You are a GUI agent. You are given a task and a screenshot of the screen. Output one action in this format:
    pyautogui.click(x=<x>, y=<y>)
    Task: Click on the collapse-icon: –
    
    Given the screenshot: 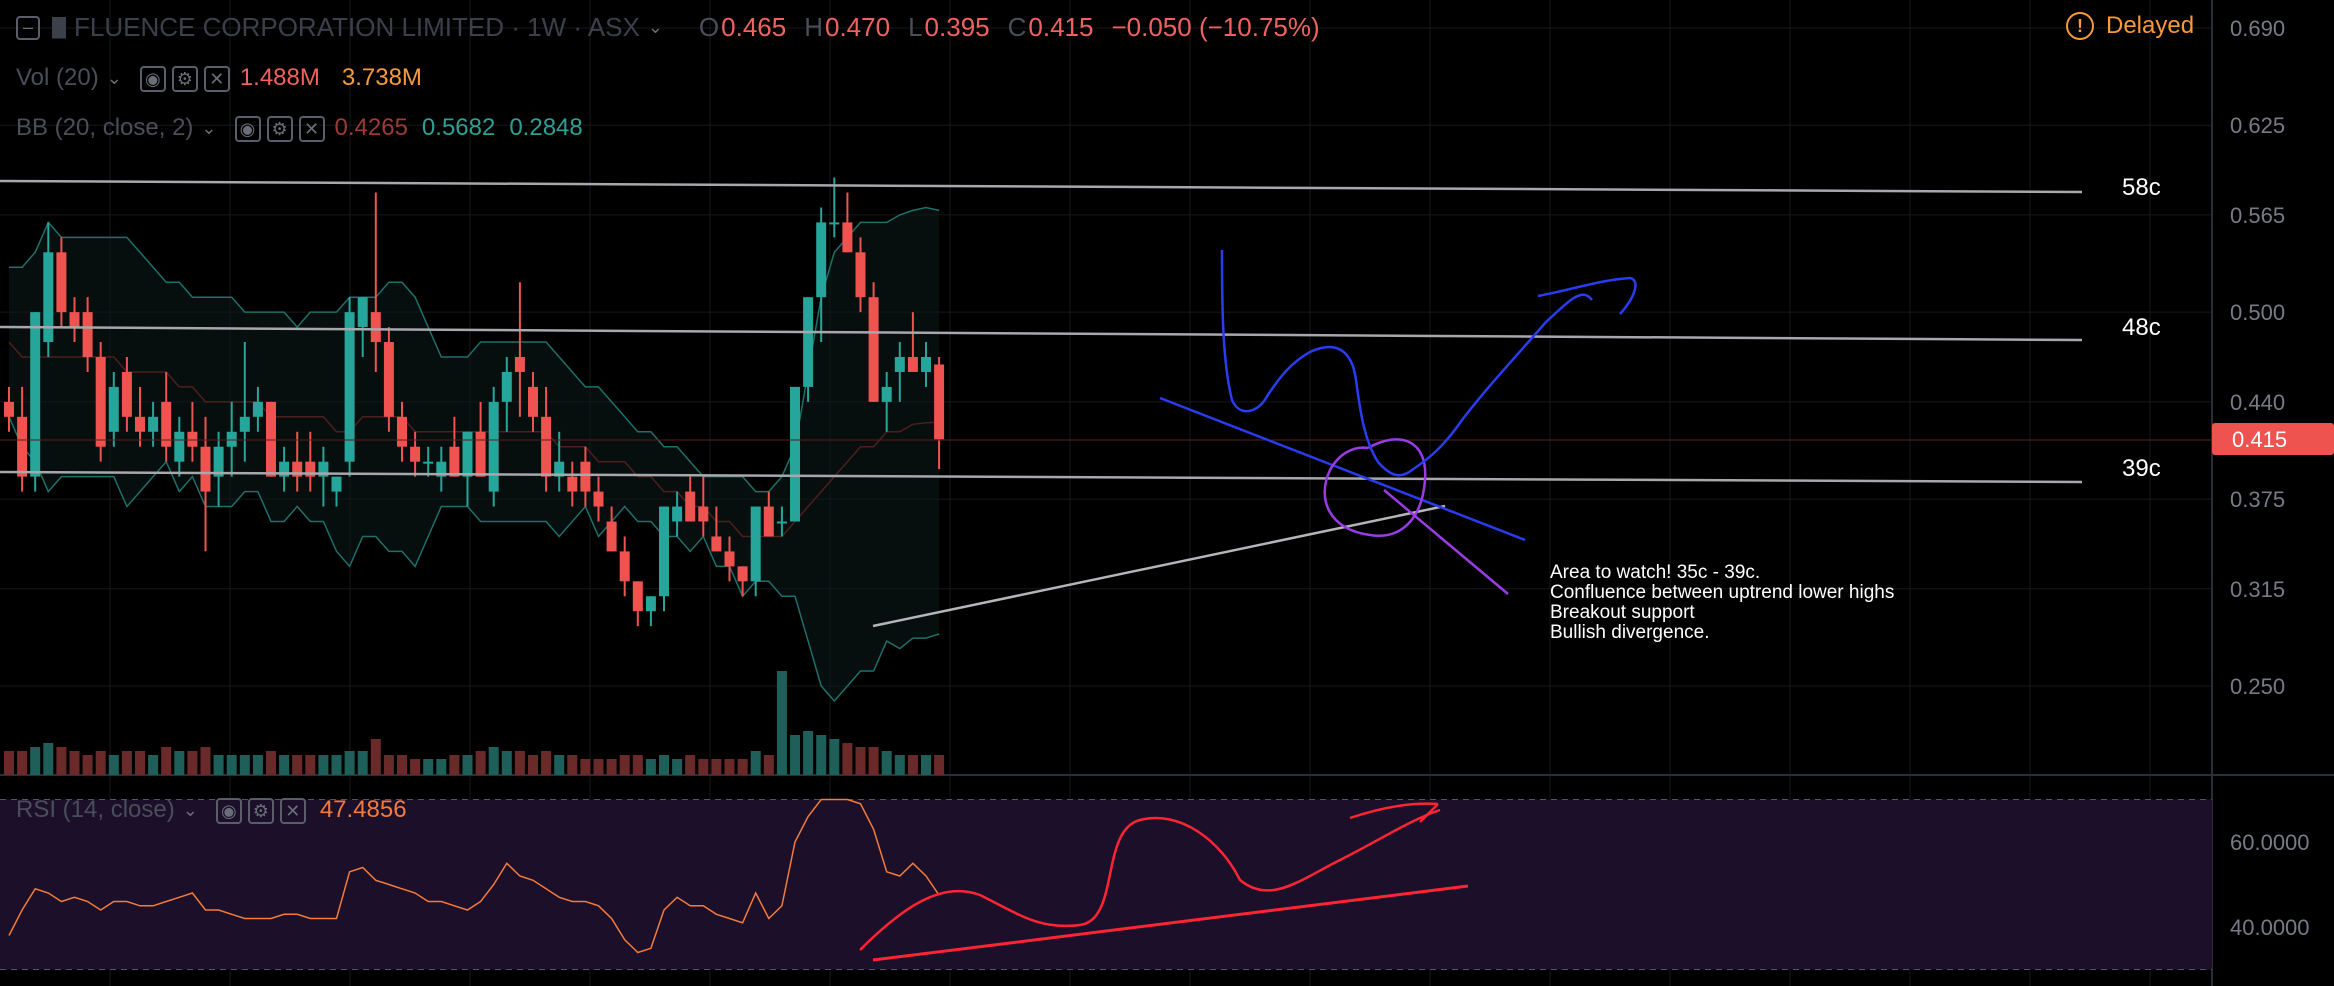 What is the action you would take?
    pyautogui.click(x=28, y=27)
    